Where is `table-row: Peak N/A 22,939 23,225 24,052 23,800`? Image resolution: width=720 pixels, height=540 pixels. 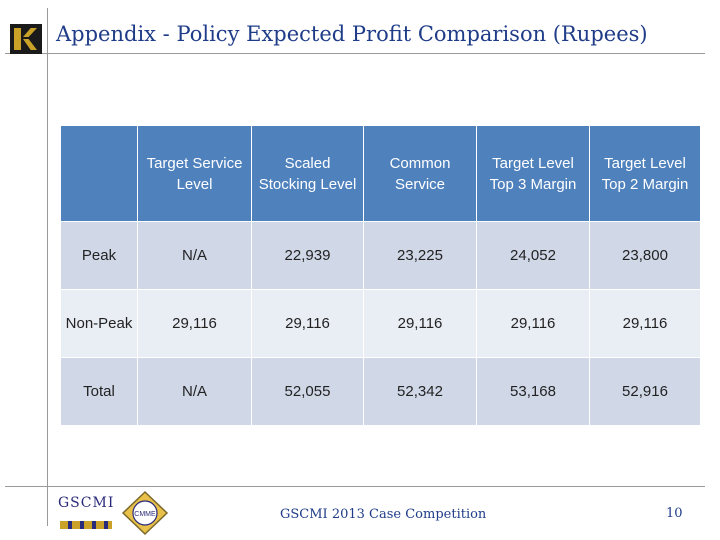
table-row: Peak N/A 22,939 23,225 24,052 23,800 is located at coordinates (380, 255).